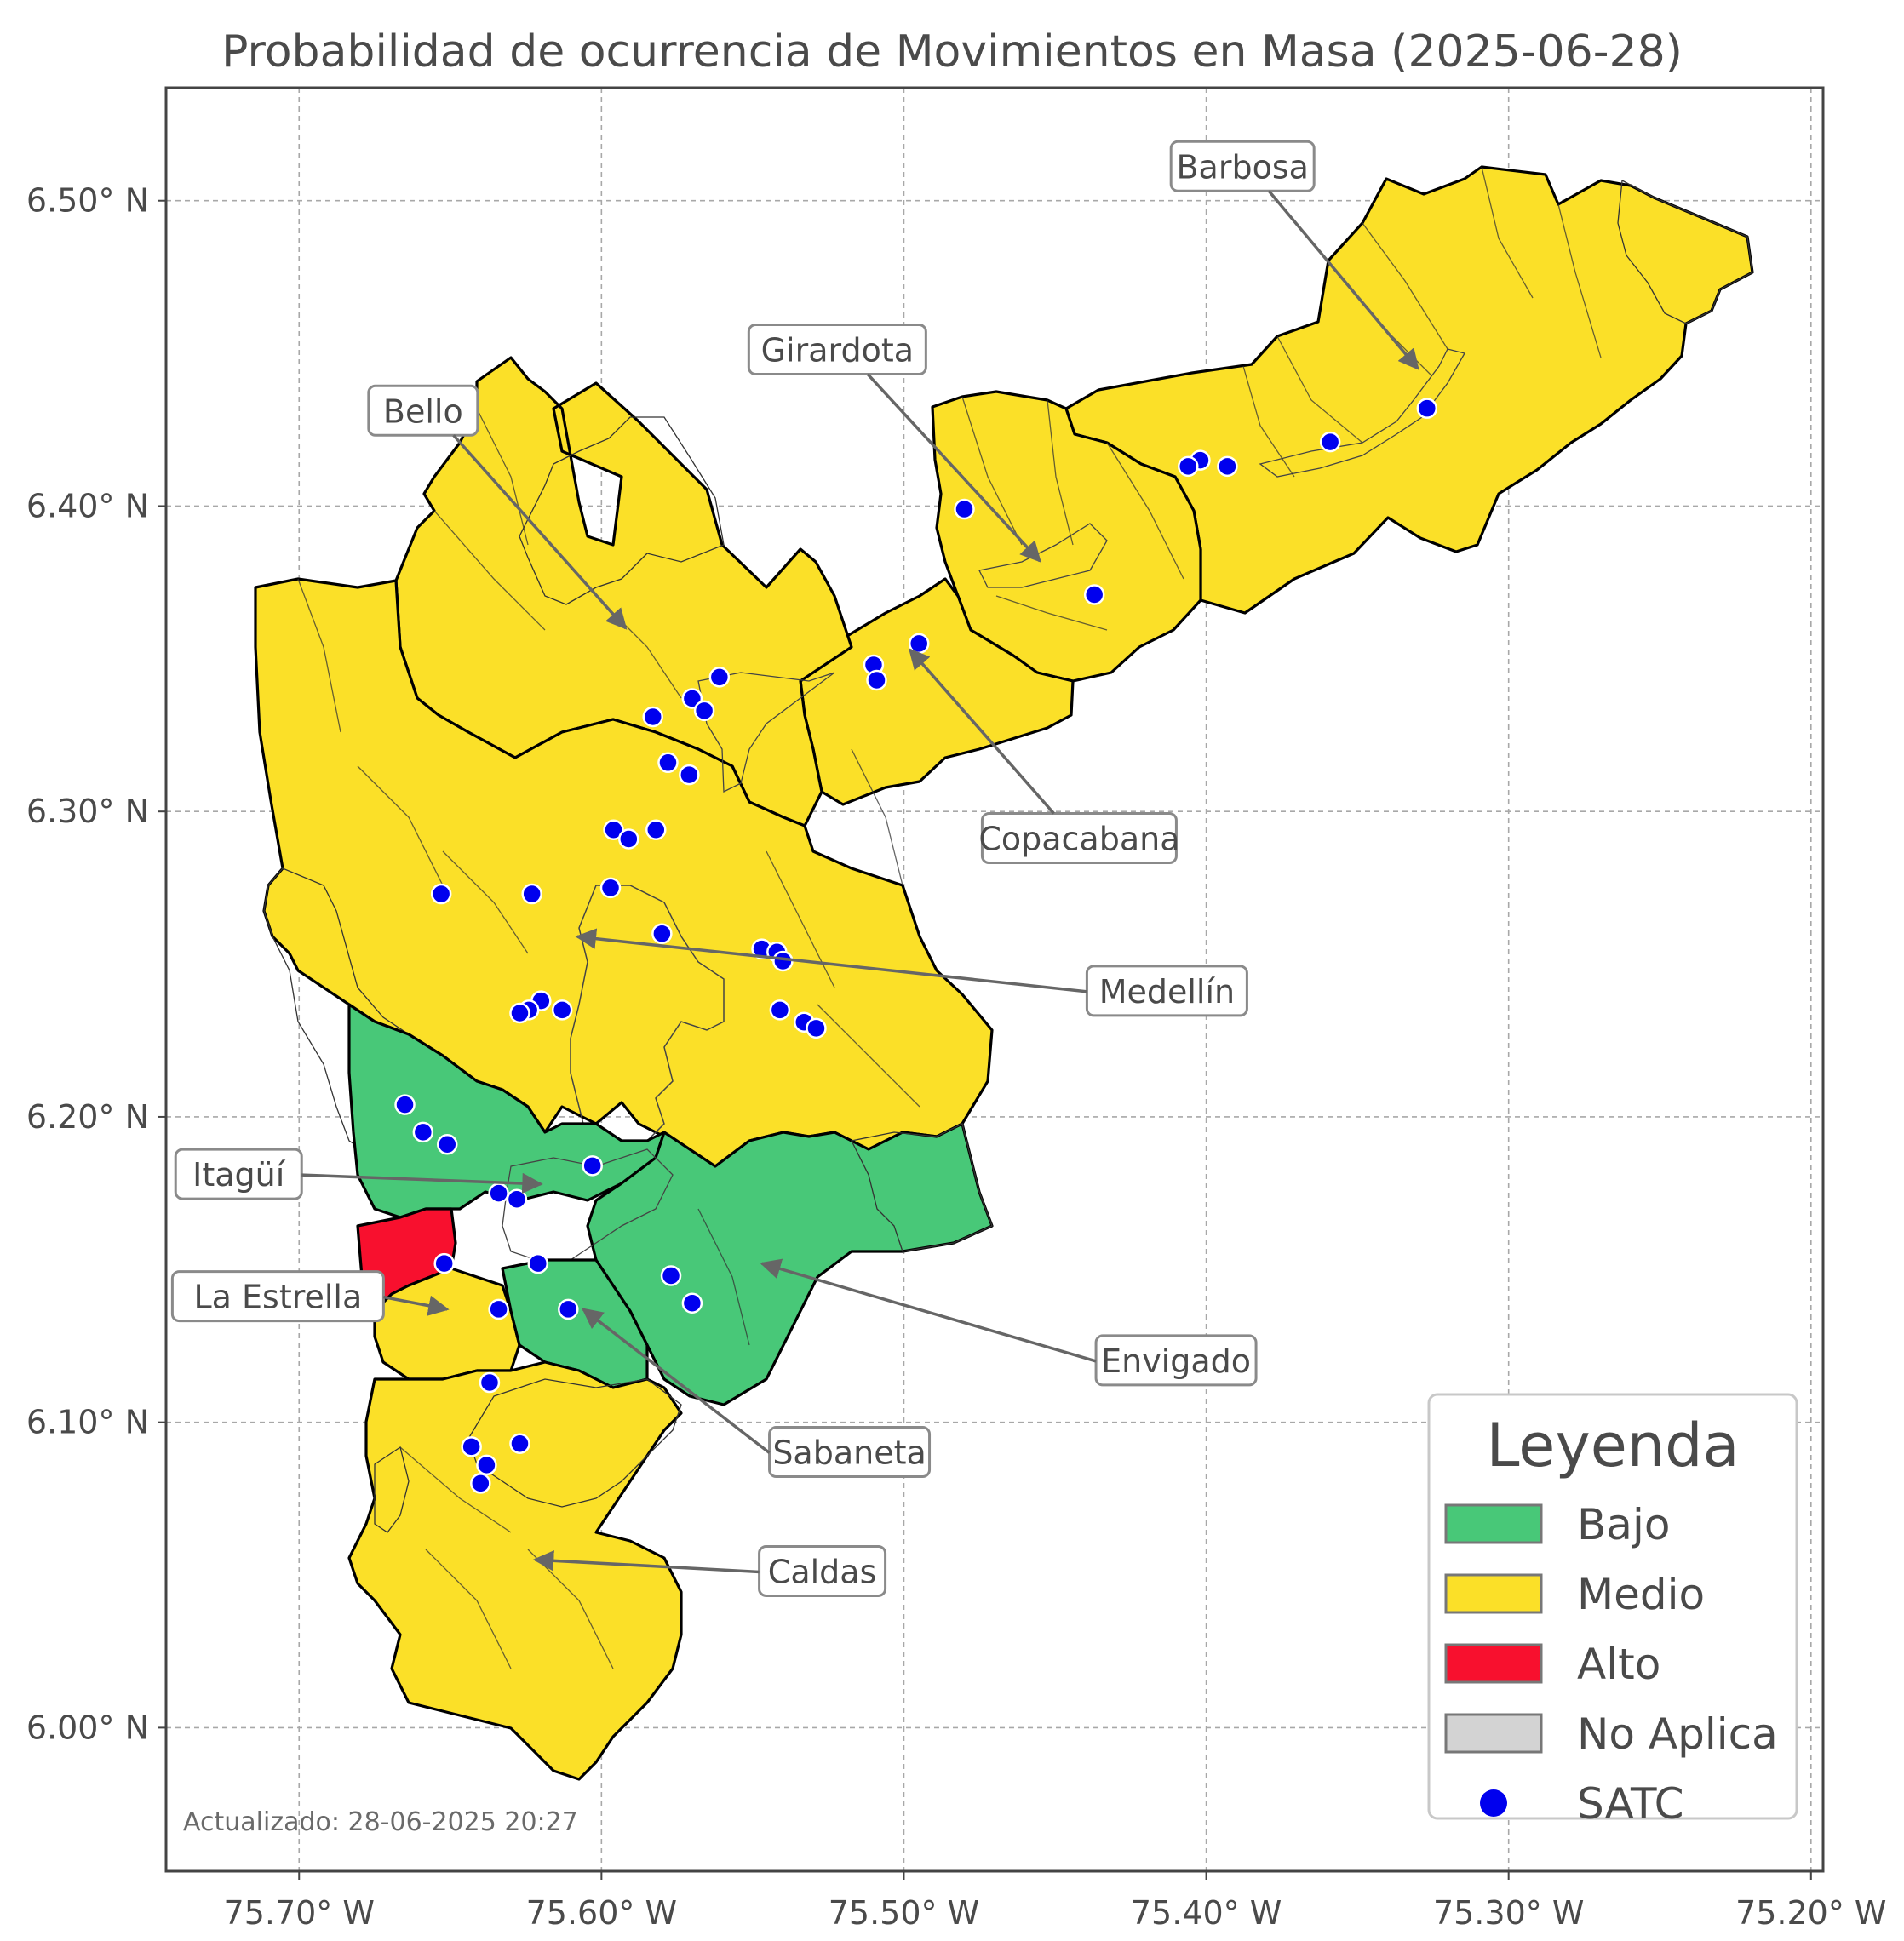 The image size is (1904, 1941). I want to click on tick-label-lat-4: 6.10° N, so click(88, 1422).